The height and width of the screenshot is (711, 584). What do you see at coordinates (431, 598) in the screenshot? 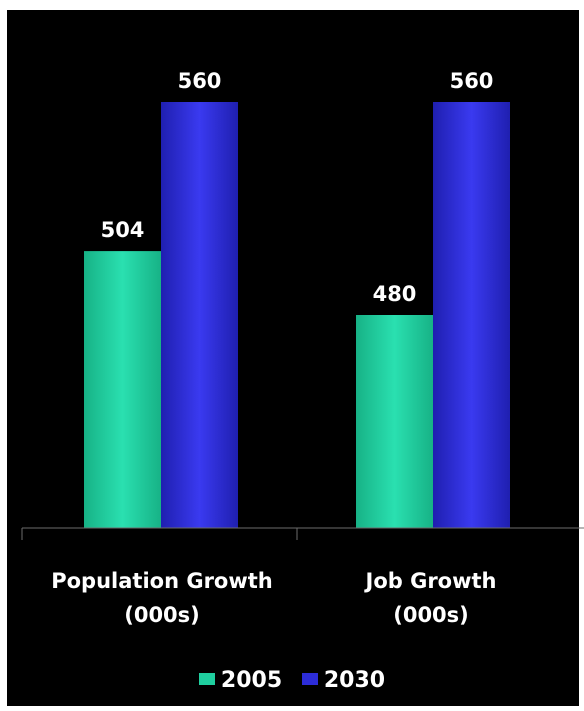
I see `x-tick-label-job-growth: Job Growth (000s)` at bounding box center [431, 598].